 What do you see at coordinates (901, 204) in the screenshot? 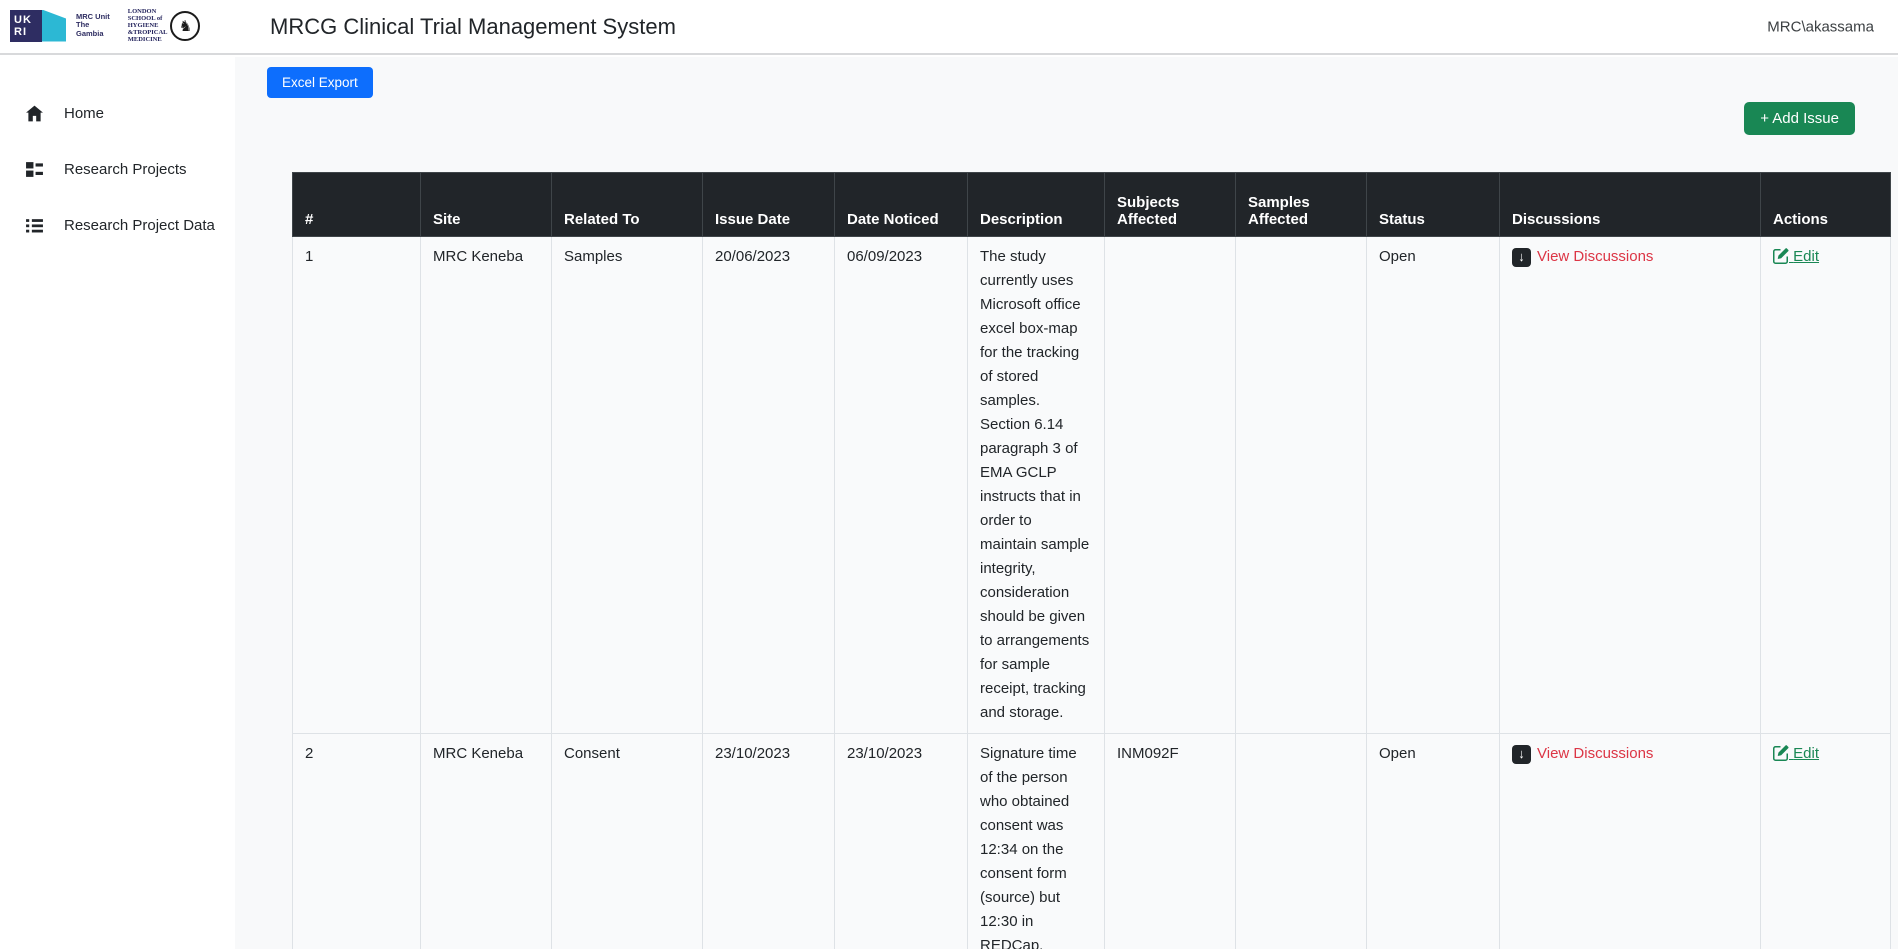
I see `col-header-date-noticed: Date Noticed` at bounding box center [901, 204].